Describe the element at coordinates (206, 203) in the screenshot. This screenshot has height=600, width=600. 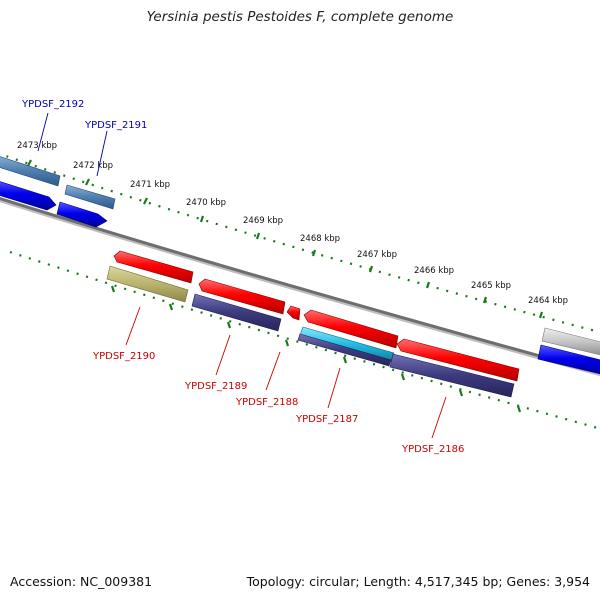
I see `scale-label-2470: 2470 kbp` at that location.